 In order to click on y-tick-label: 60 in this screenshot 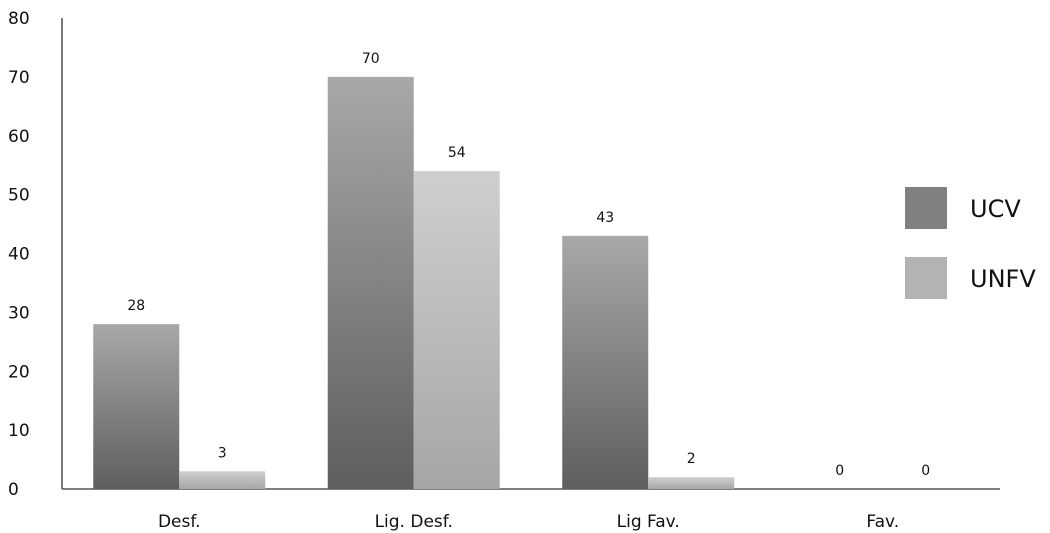, I will do `click(19, 137)`.